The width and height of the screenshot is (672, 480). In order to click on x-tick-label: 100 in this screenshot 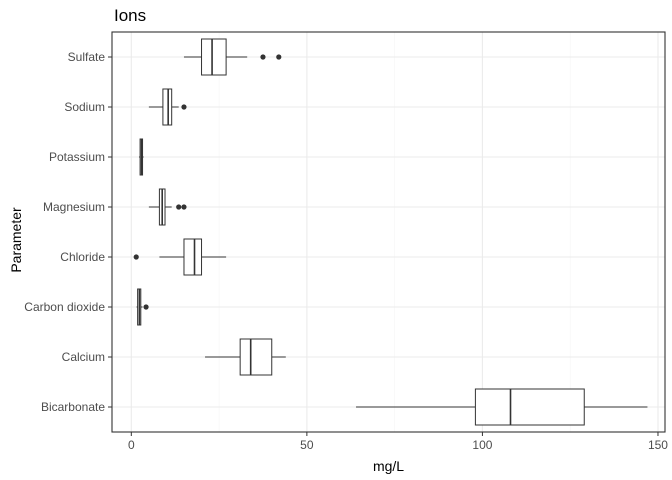, I will do `click(482, 445)`.